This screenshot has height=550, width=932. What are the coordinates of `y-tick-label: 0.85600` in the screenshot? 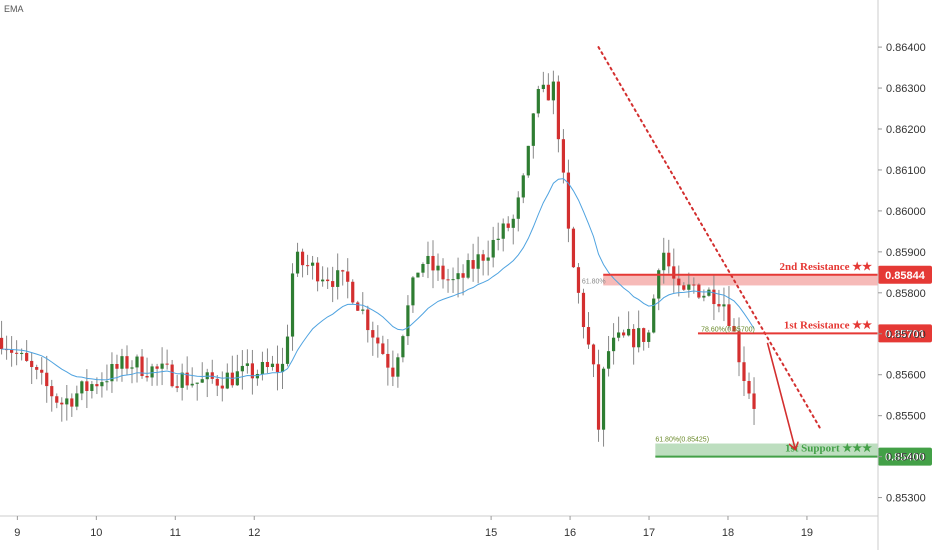 It's located at (906, 376).